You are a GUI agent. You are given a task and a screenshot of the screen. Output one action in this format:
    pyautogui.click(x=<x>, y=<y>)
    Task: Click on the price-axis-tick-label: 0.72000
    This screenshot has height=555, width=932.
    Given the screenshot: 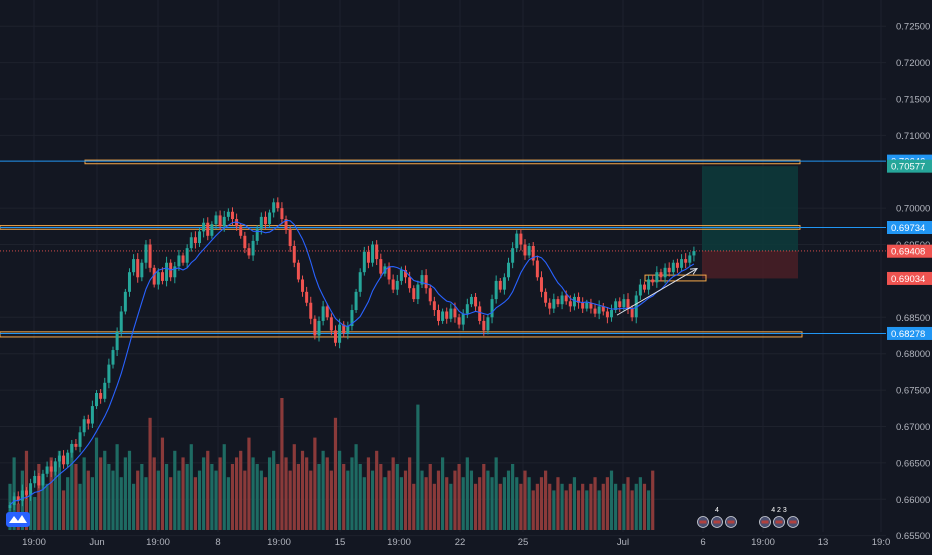 What is the action you would take?
    pyautogui.click(x=913, y=63)
    